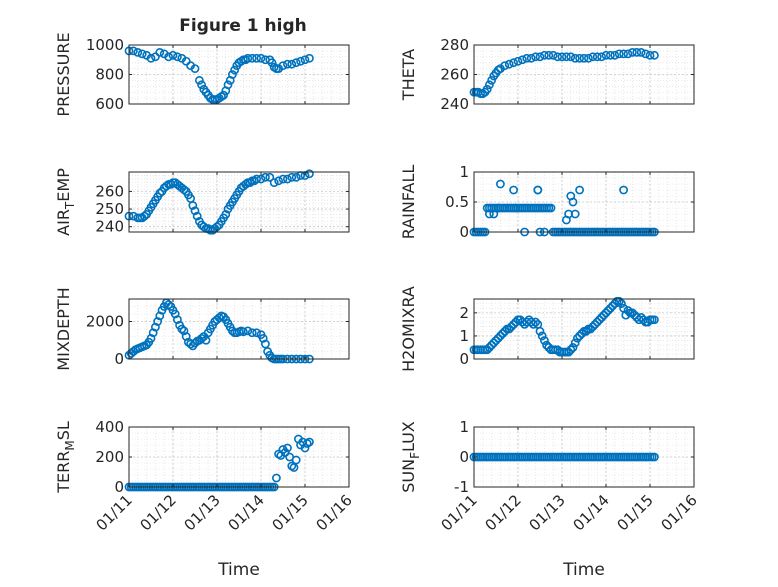 The image size is (778, 587). What do you see at coordinates (457, 202) in the screenshot?
I see `y-tick-label: 0.5` at bounding box center [457, 202].